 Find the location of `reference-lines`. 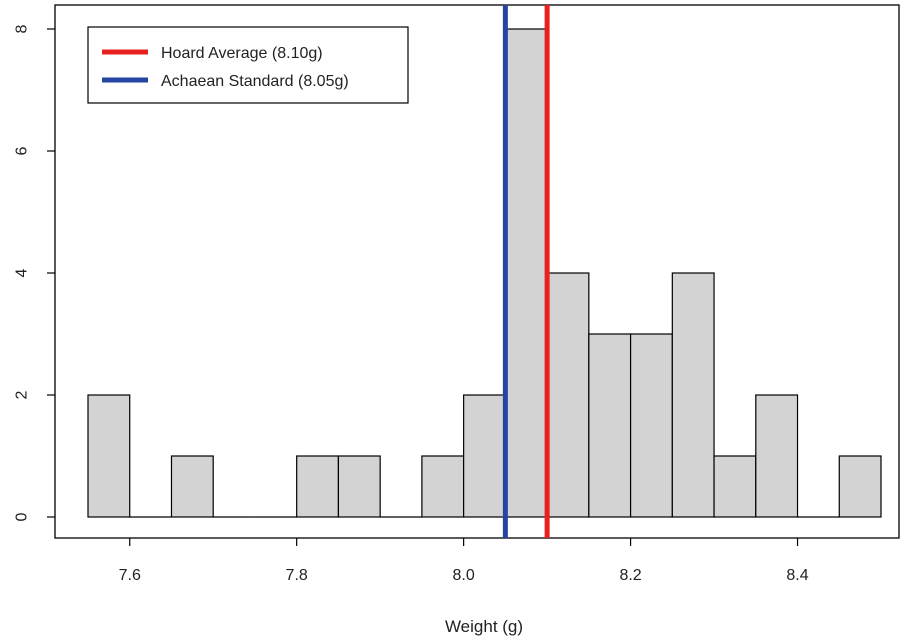

reference-lines is located at coordinates (526, 271).